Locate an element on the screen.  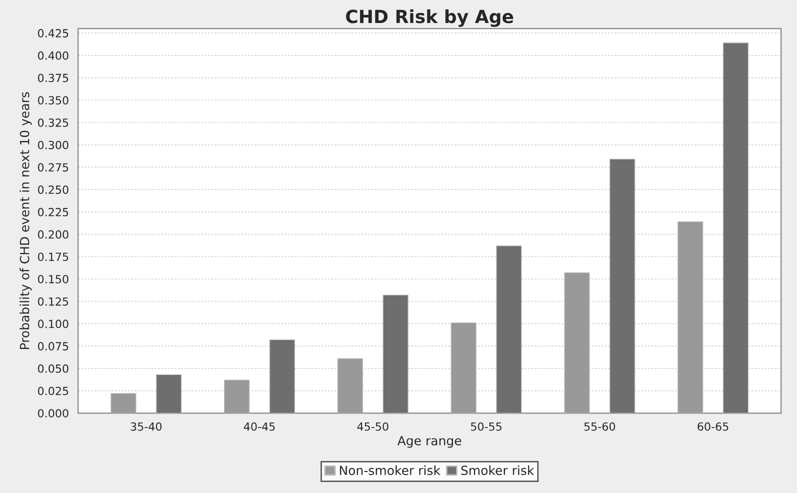
x-tick-label: 35-40 is located at coordinates (146, 426).